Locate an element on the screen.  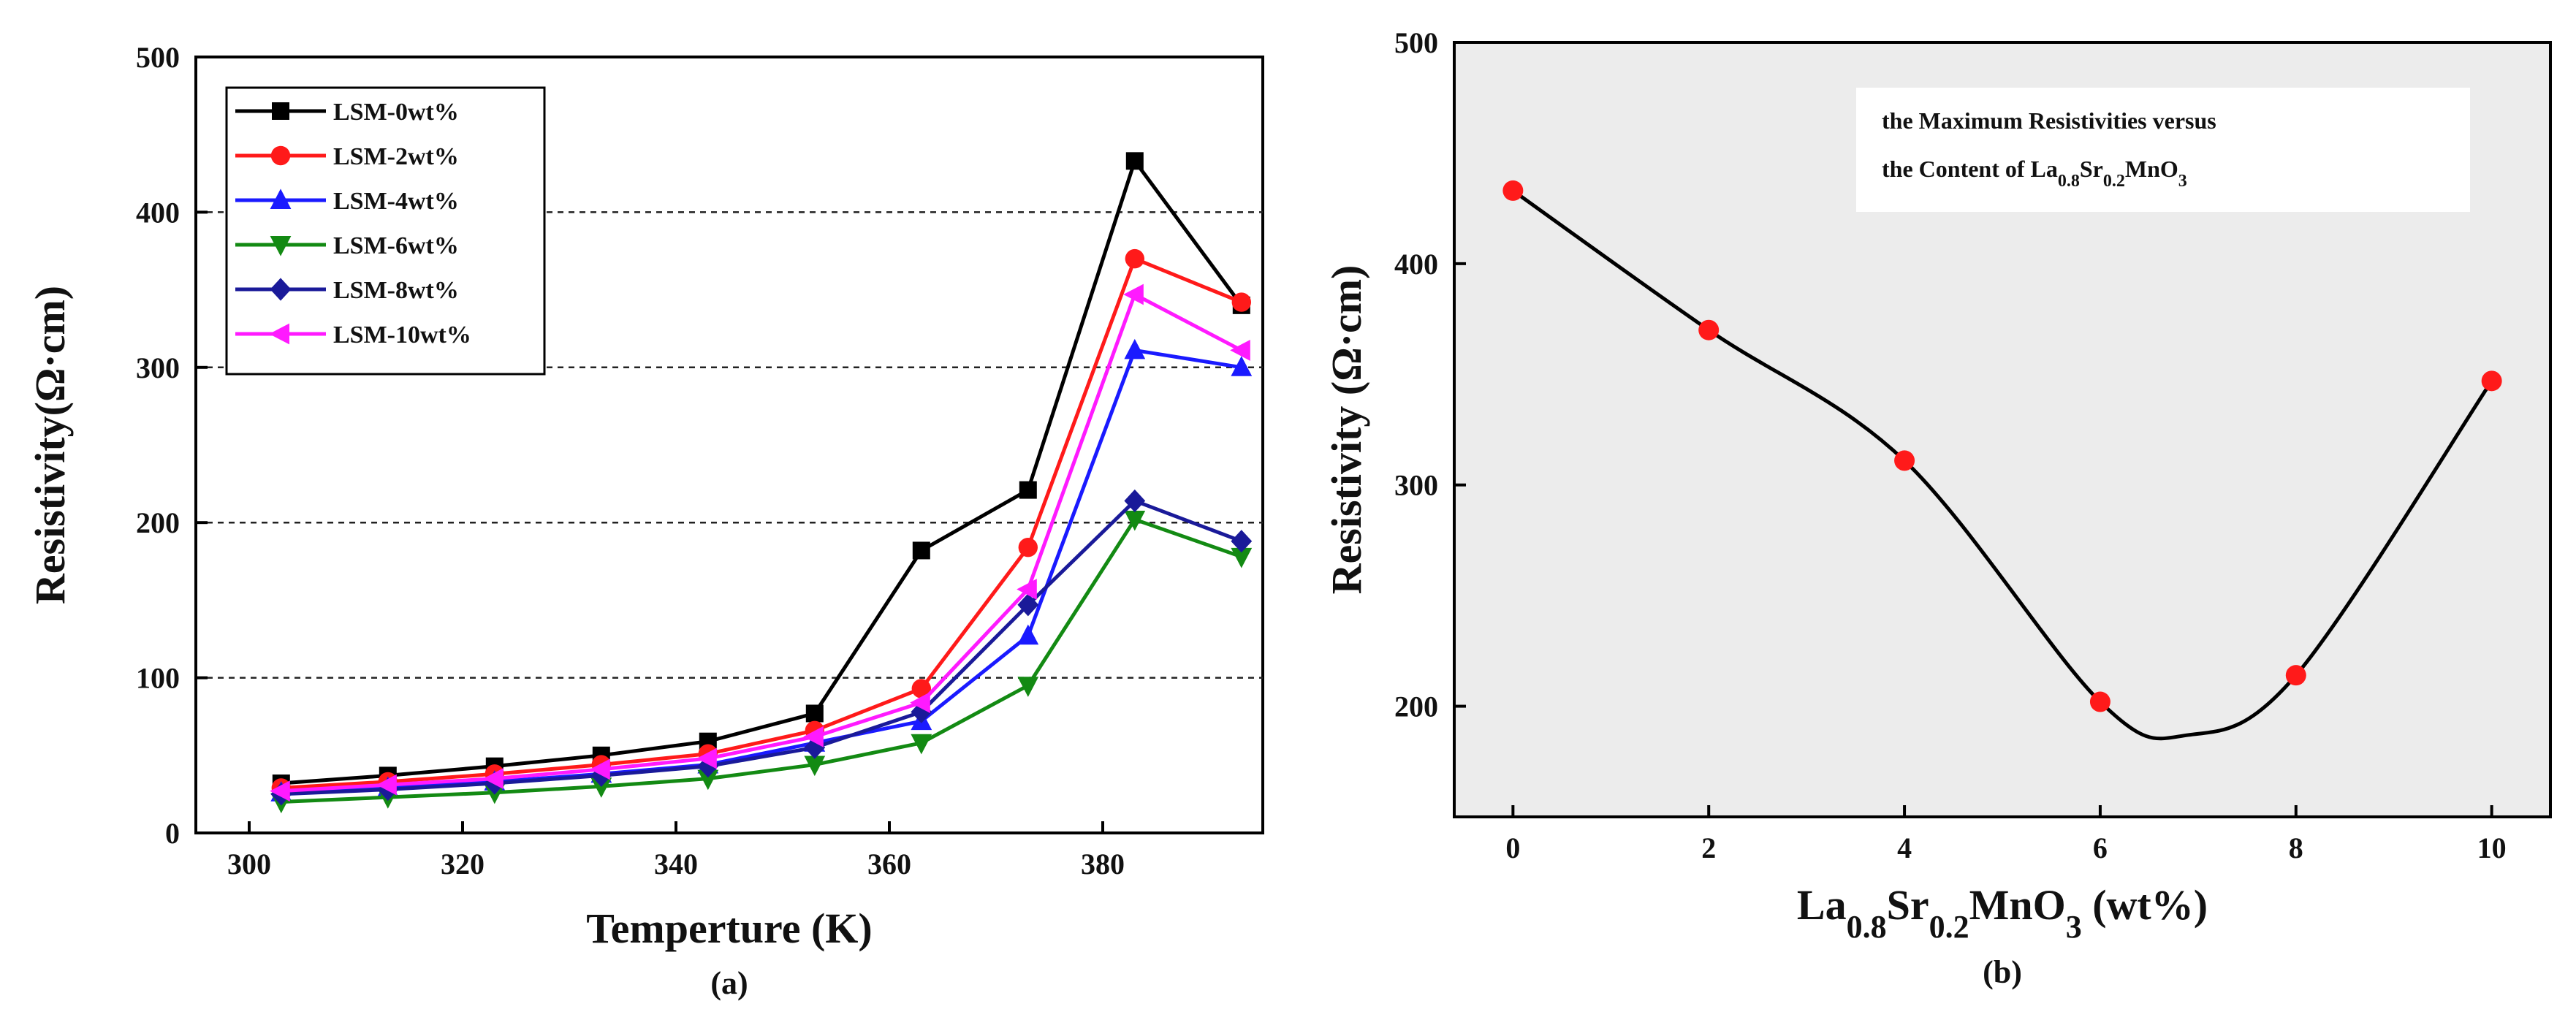
panel-b-caption: (b) is located at coordinates (2003, 972).